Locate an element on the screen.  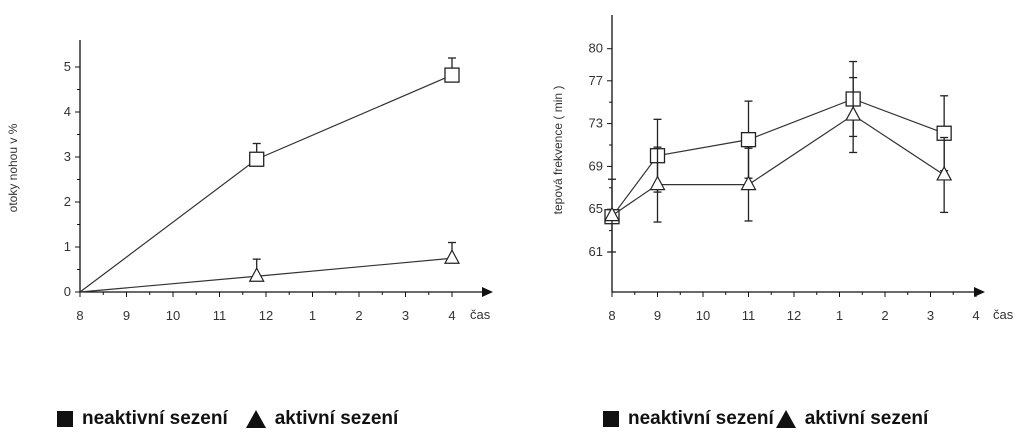
legend-right: neaktivní sezení aktivní sezení is located at coordinates (765, 419).